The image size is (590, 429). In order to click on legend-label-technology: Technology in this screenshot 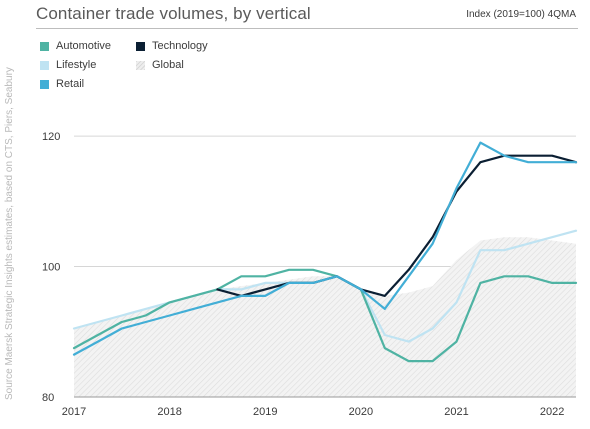, I will do `click(180, 46)`.